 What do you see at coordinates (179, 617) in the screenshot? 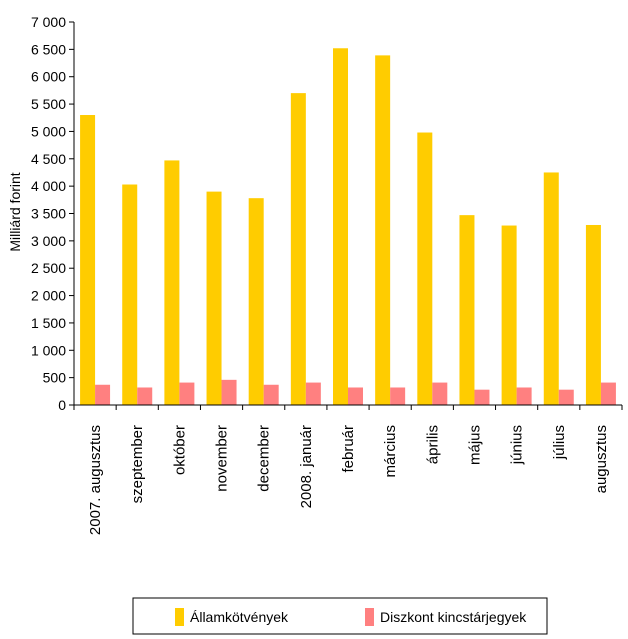
I see `legend-swatch-government-bonds` at bounding box center [179, 617].